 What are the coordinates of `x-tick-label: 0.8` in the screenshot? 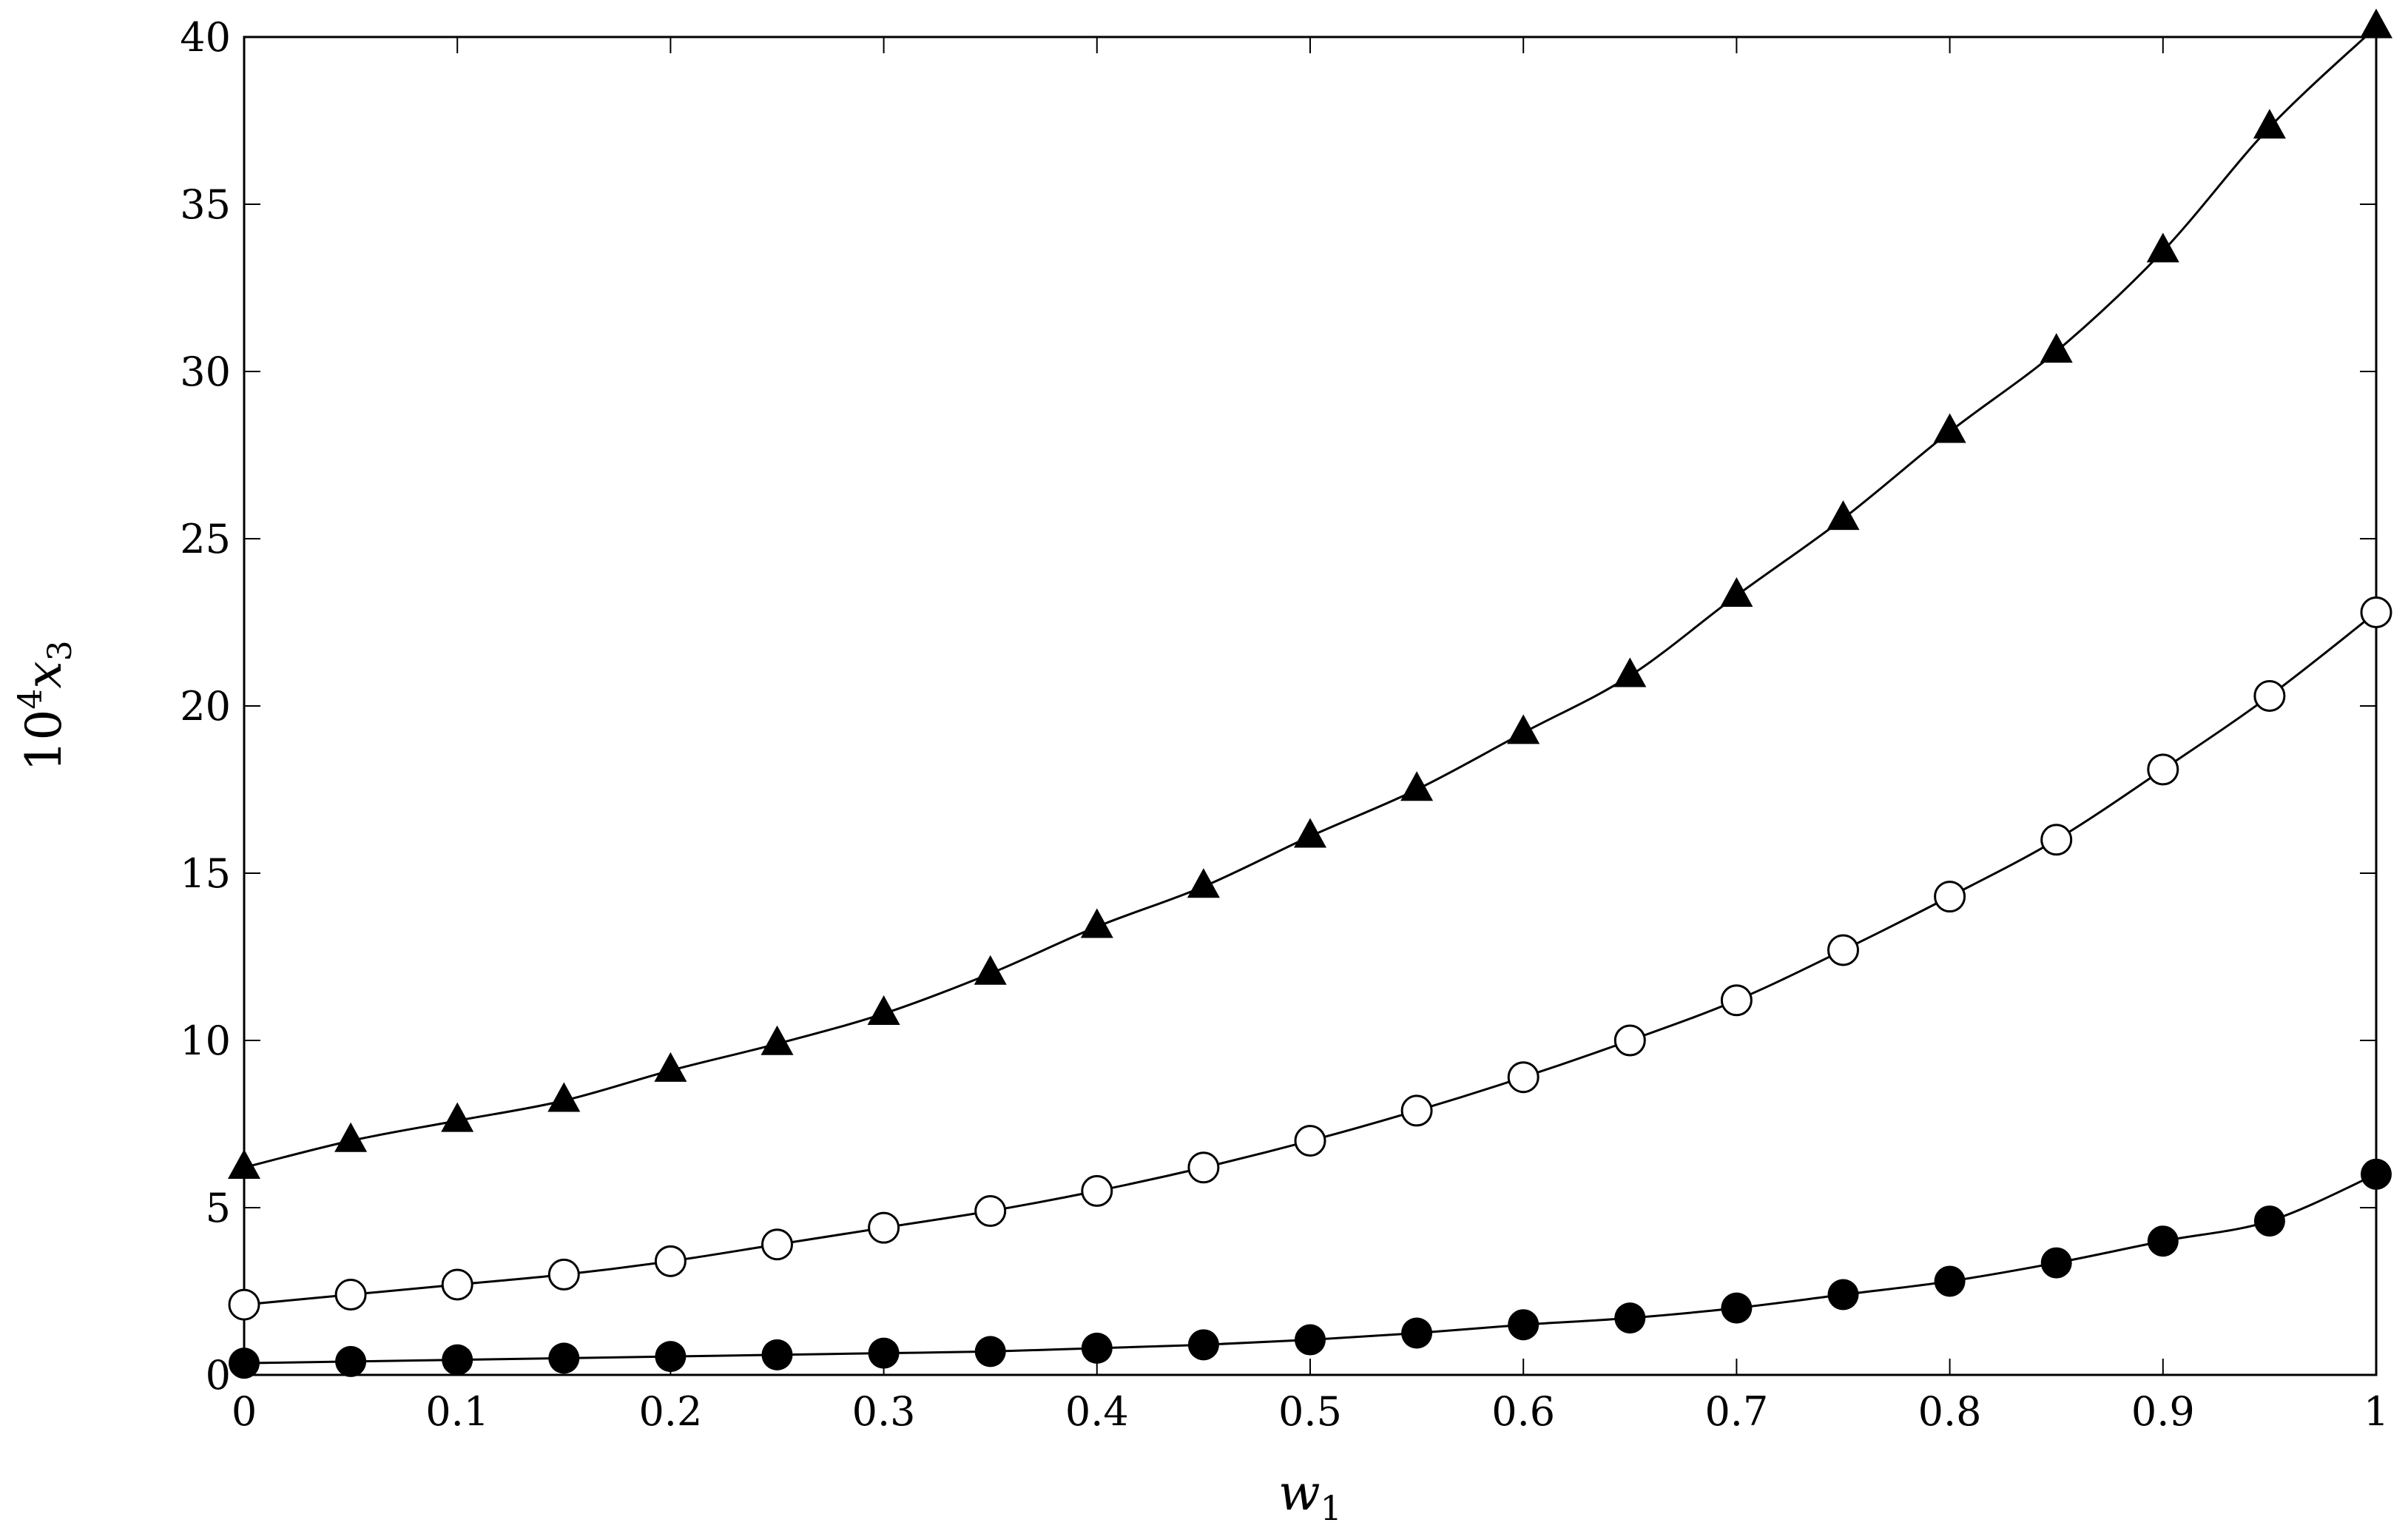 It's located at (1950, 1411).